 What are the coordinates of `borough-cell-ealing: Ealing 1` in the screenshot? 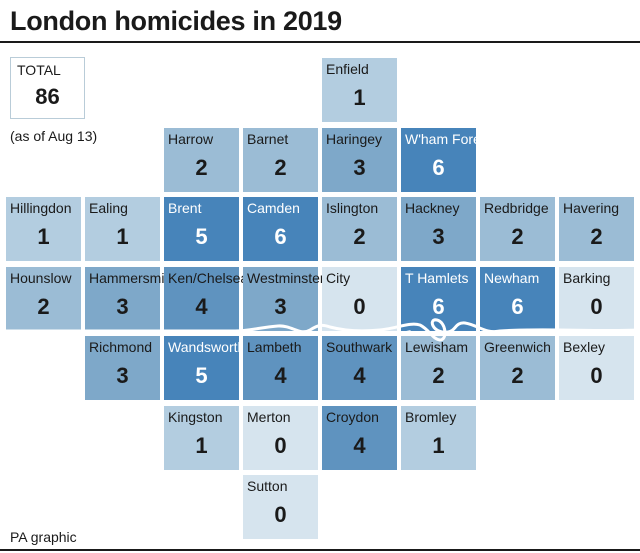 It's located at (122, 229).